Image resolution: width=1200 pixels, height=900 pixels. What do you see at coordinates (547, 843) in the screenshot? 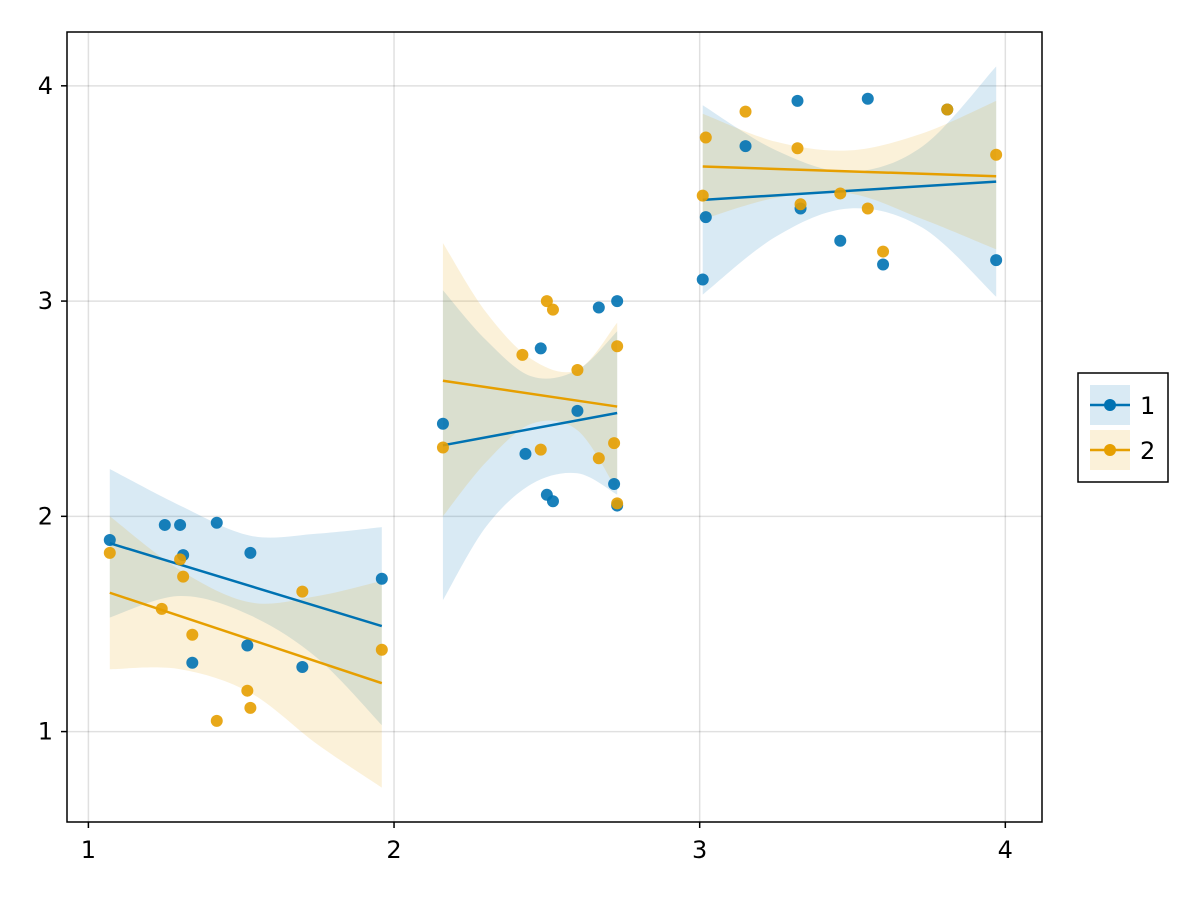
I see `x-axis: 1 2 3 4` at bounding box center [547, 843].